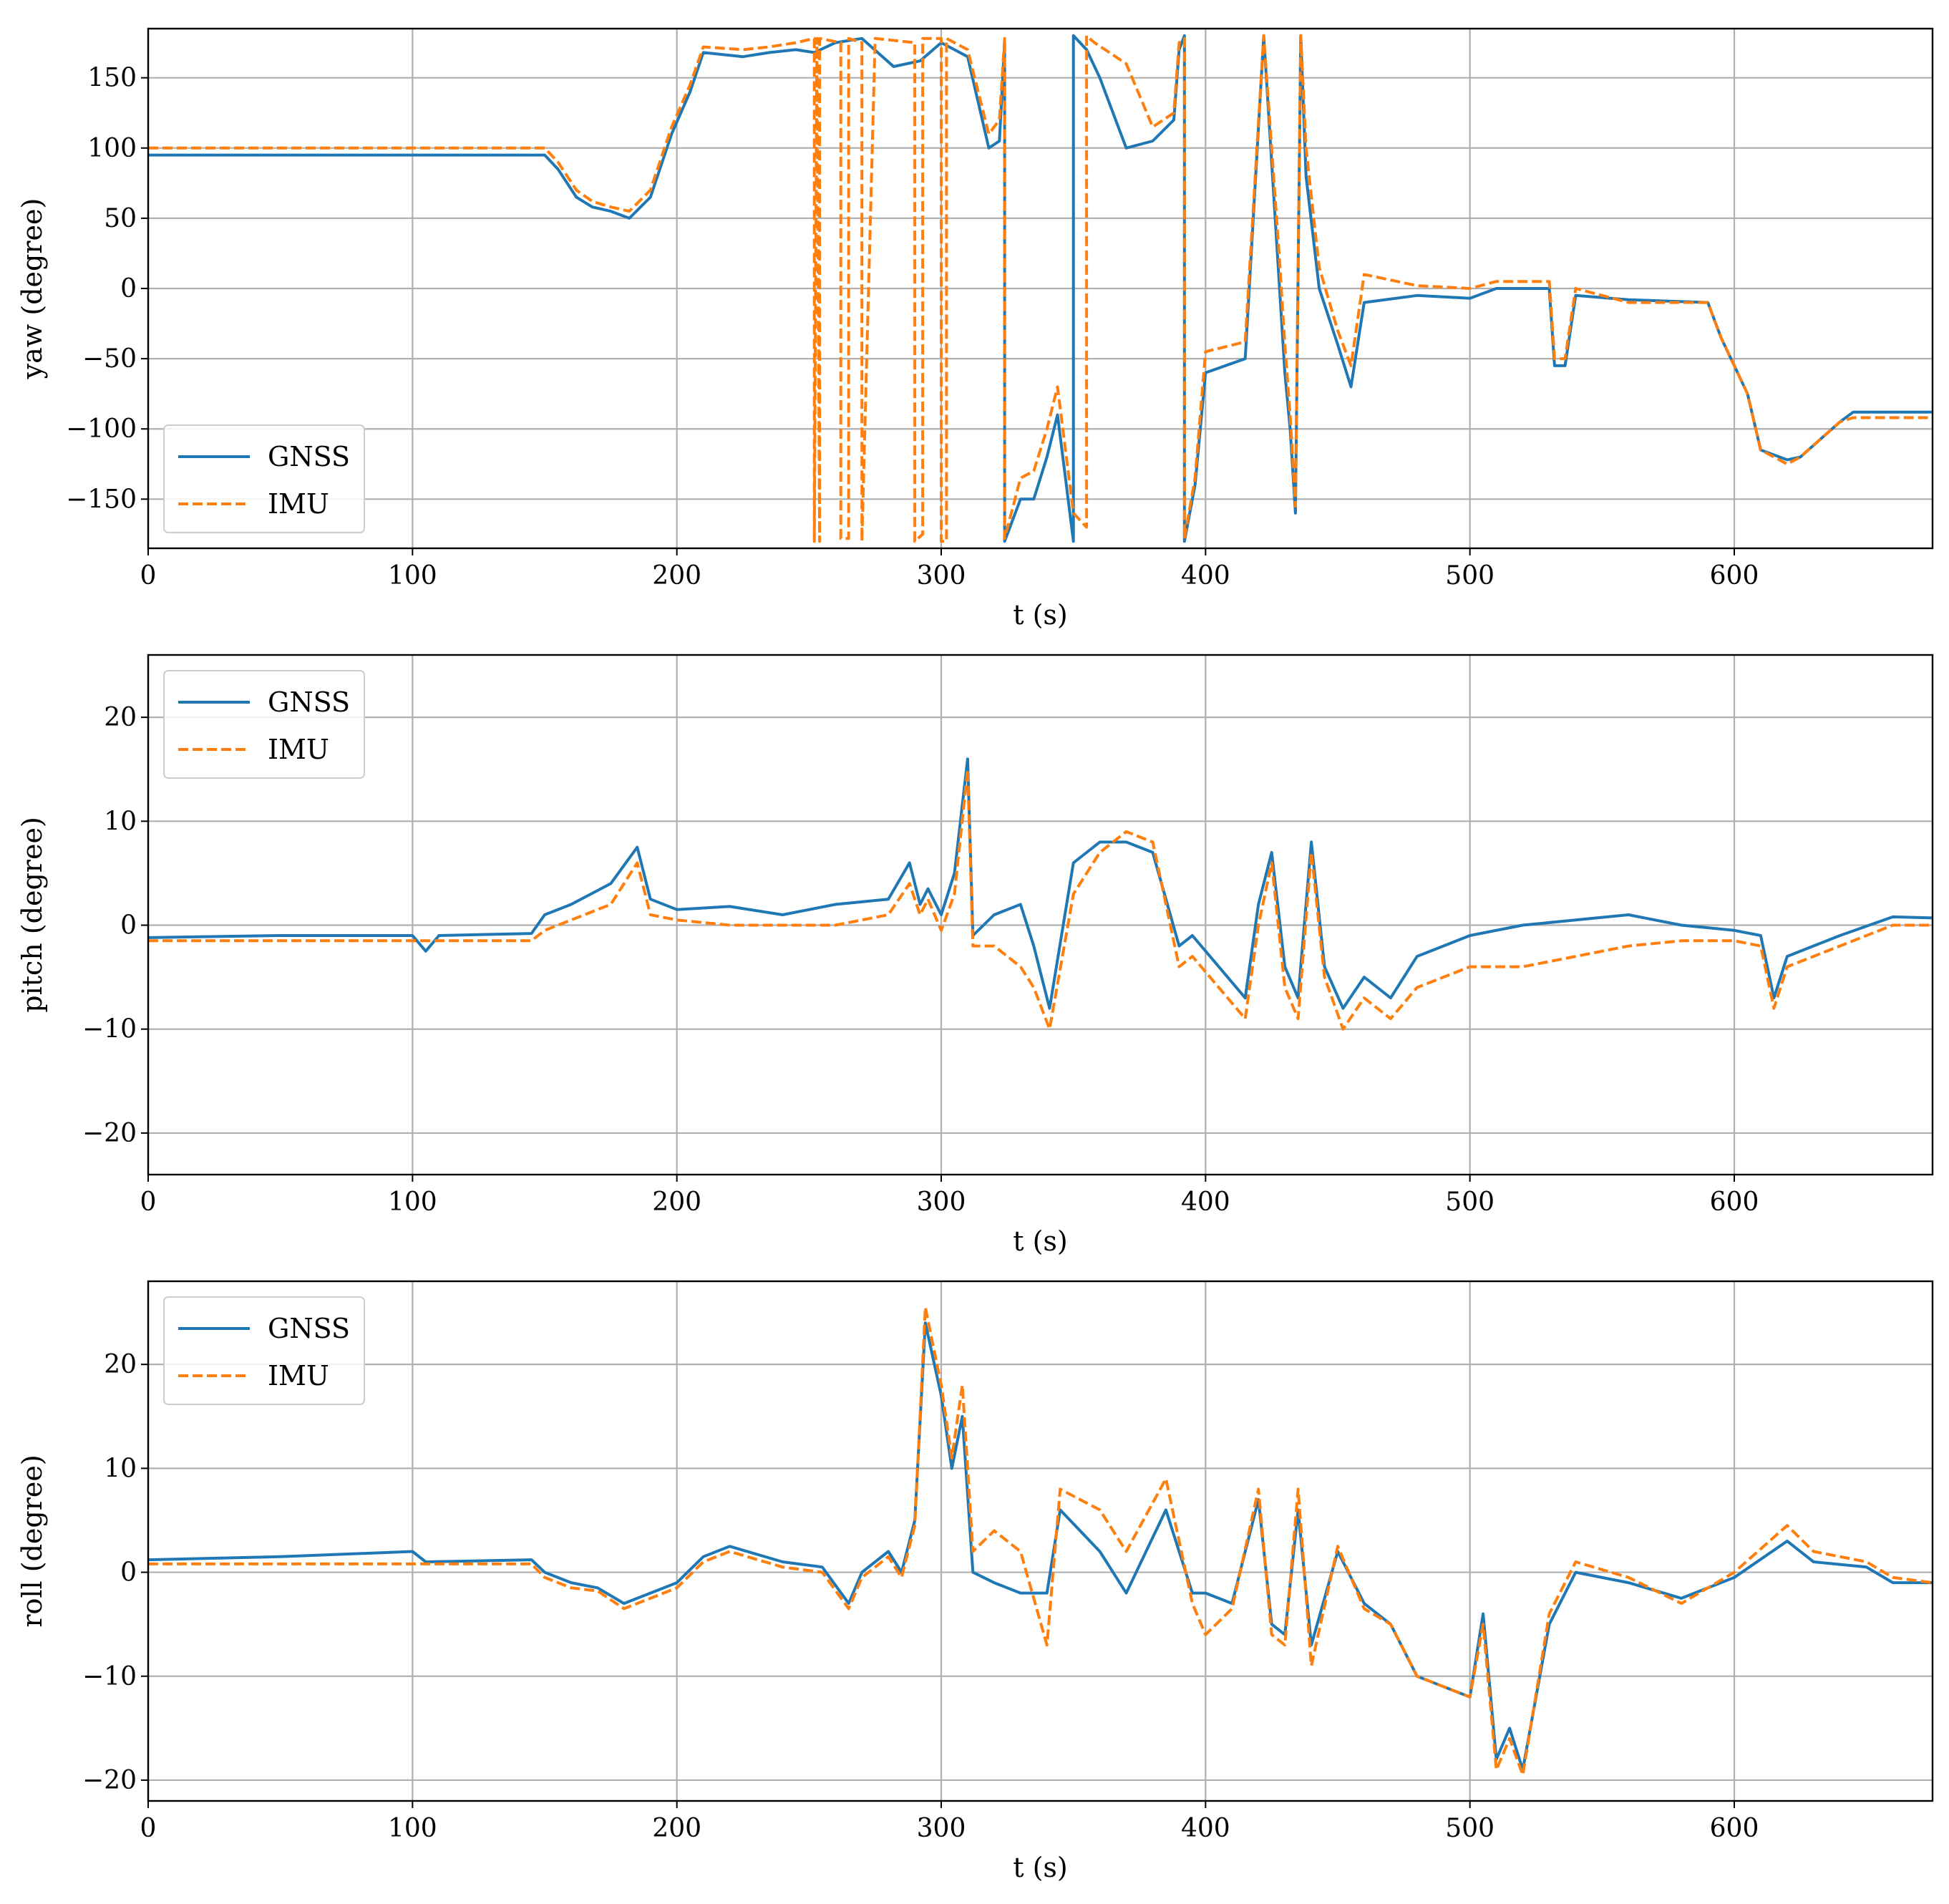  What do you see at coordinates (128, 926) in the screenshot?
I see `pitch-ytick-label: 0` at bounding box center [128, 926].